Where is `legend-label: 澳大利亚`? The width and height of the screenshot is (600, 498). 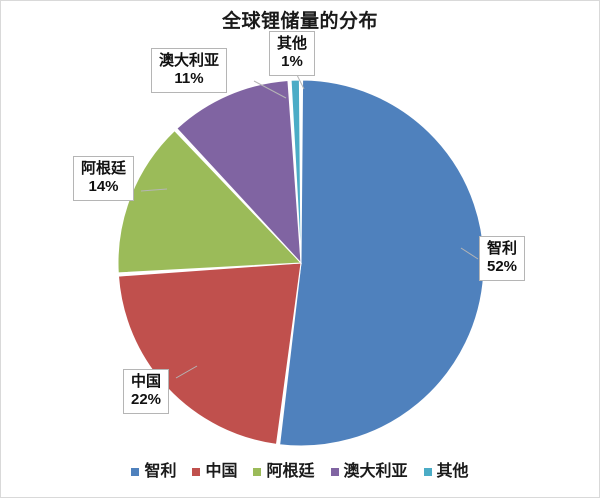
legend-label: 澳大利亚 is located at coordinates (375, 471).